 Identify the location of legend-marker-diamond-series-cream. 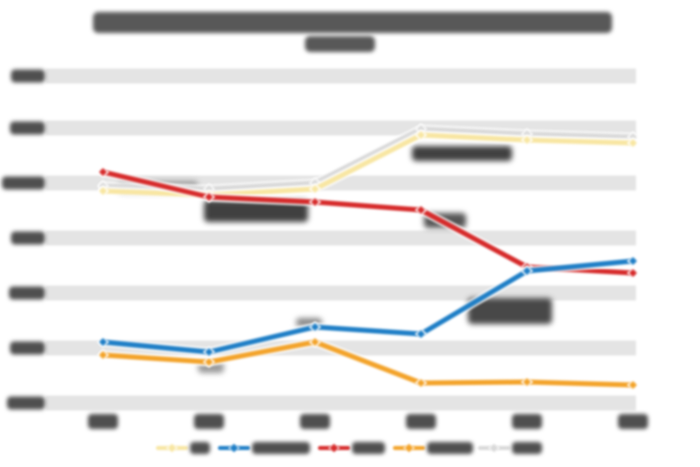
(172, 448).